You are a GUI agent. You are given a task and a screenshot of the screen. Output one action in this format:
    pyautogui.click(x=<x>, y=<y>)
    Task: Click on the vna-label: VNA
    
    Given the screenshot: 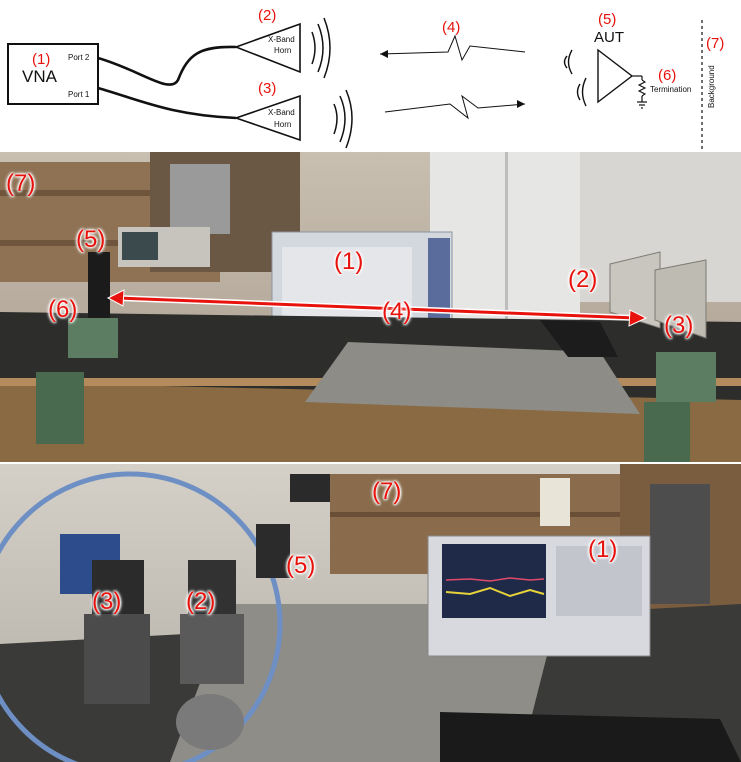 What is the action you would take?
    pyautogui.click(x=40, y=76)
    